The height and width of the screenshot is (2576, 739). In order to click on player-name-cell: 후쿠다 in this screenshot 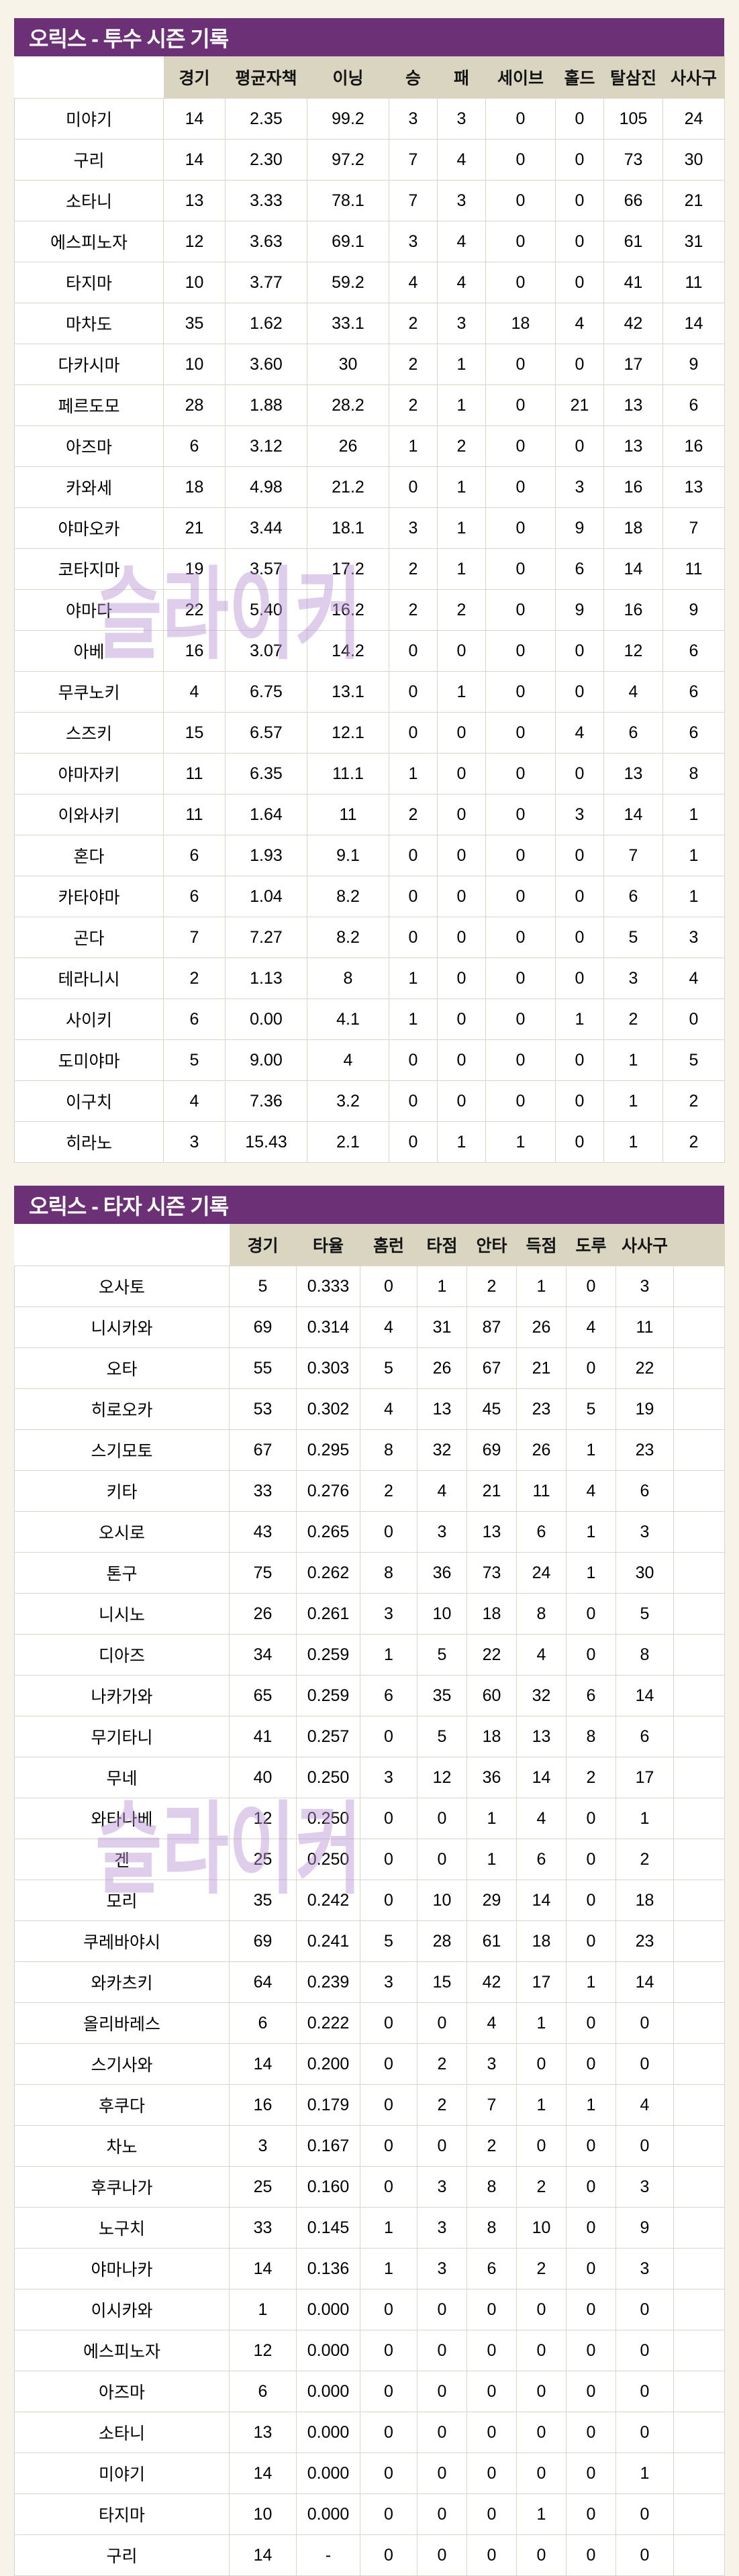, I will do `click(122, 2105)`.